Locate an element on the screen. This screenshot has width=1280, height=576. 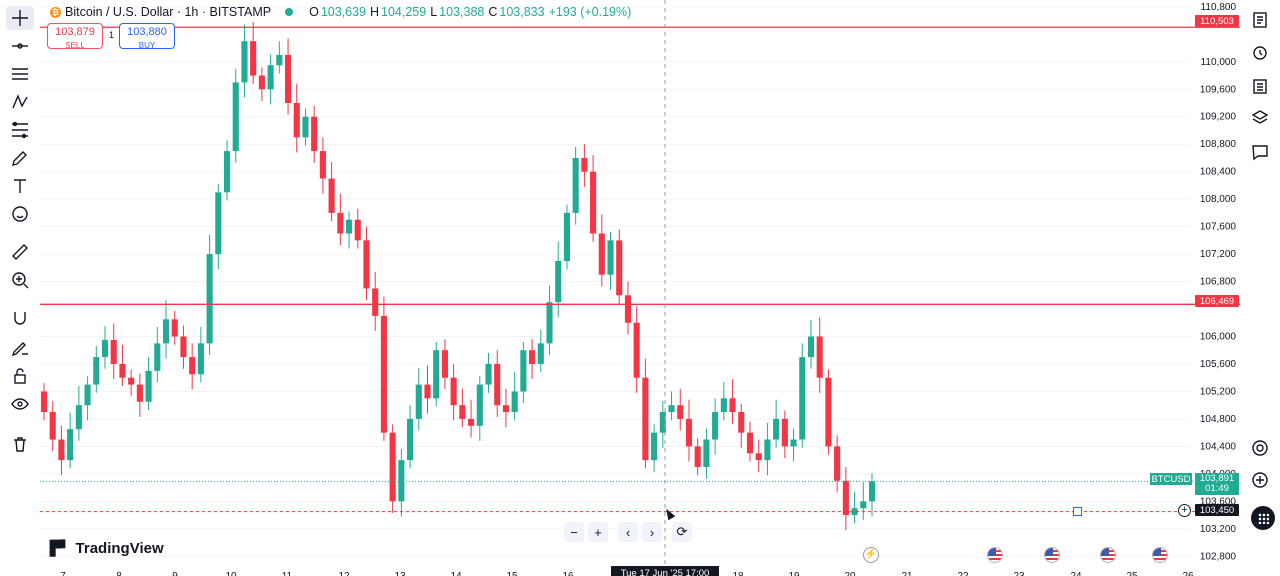
chat-icon is located at coordinates (1260, 152).